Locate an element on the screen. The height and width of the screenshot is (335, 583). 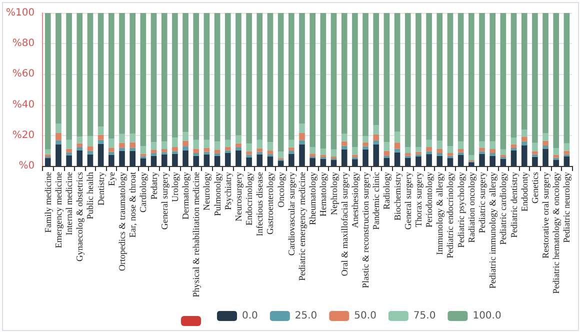
x-tick-label: Pediatric emergency medicine is located at coordinates (302, 226).